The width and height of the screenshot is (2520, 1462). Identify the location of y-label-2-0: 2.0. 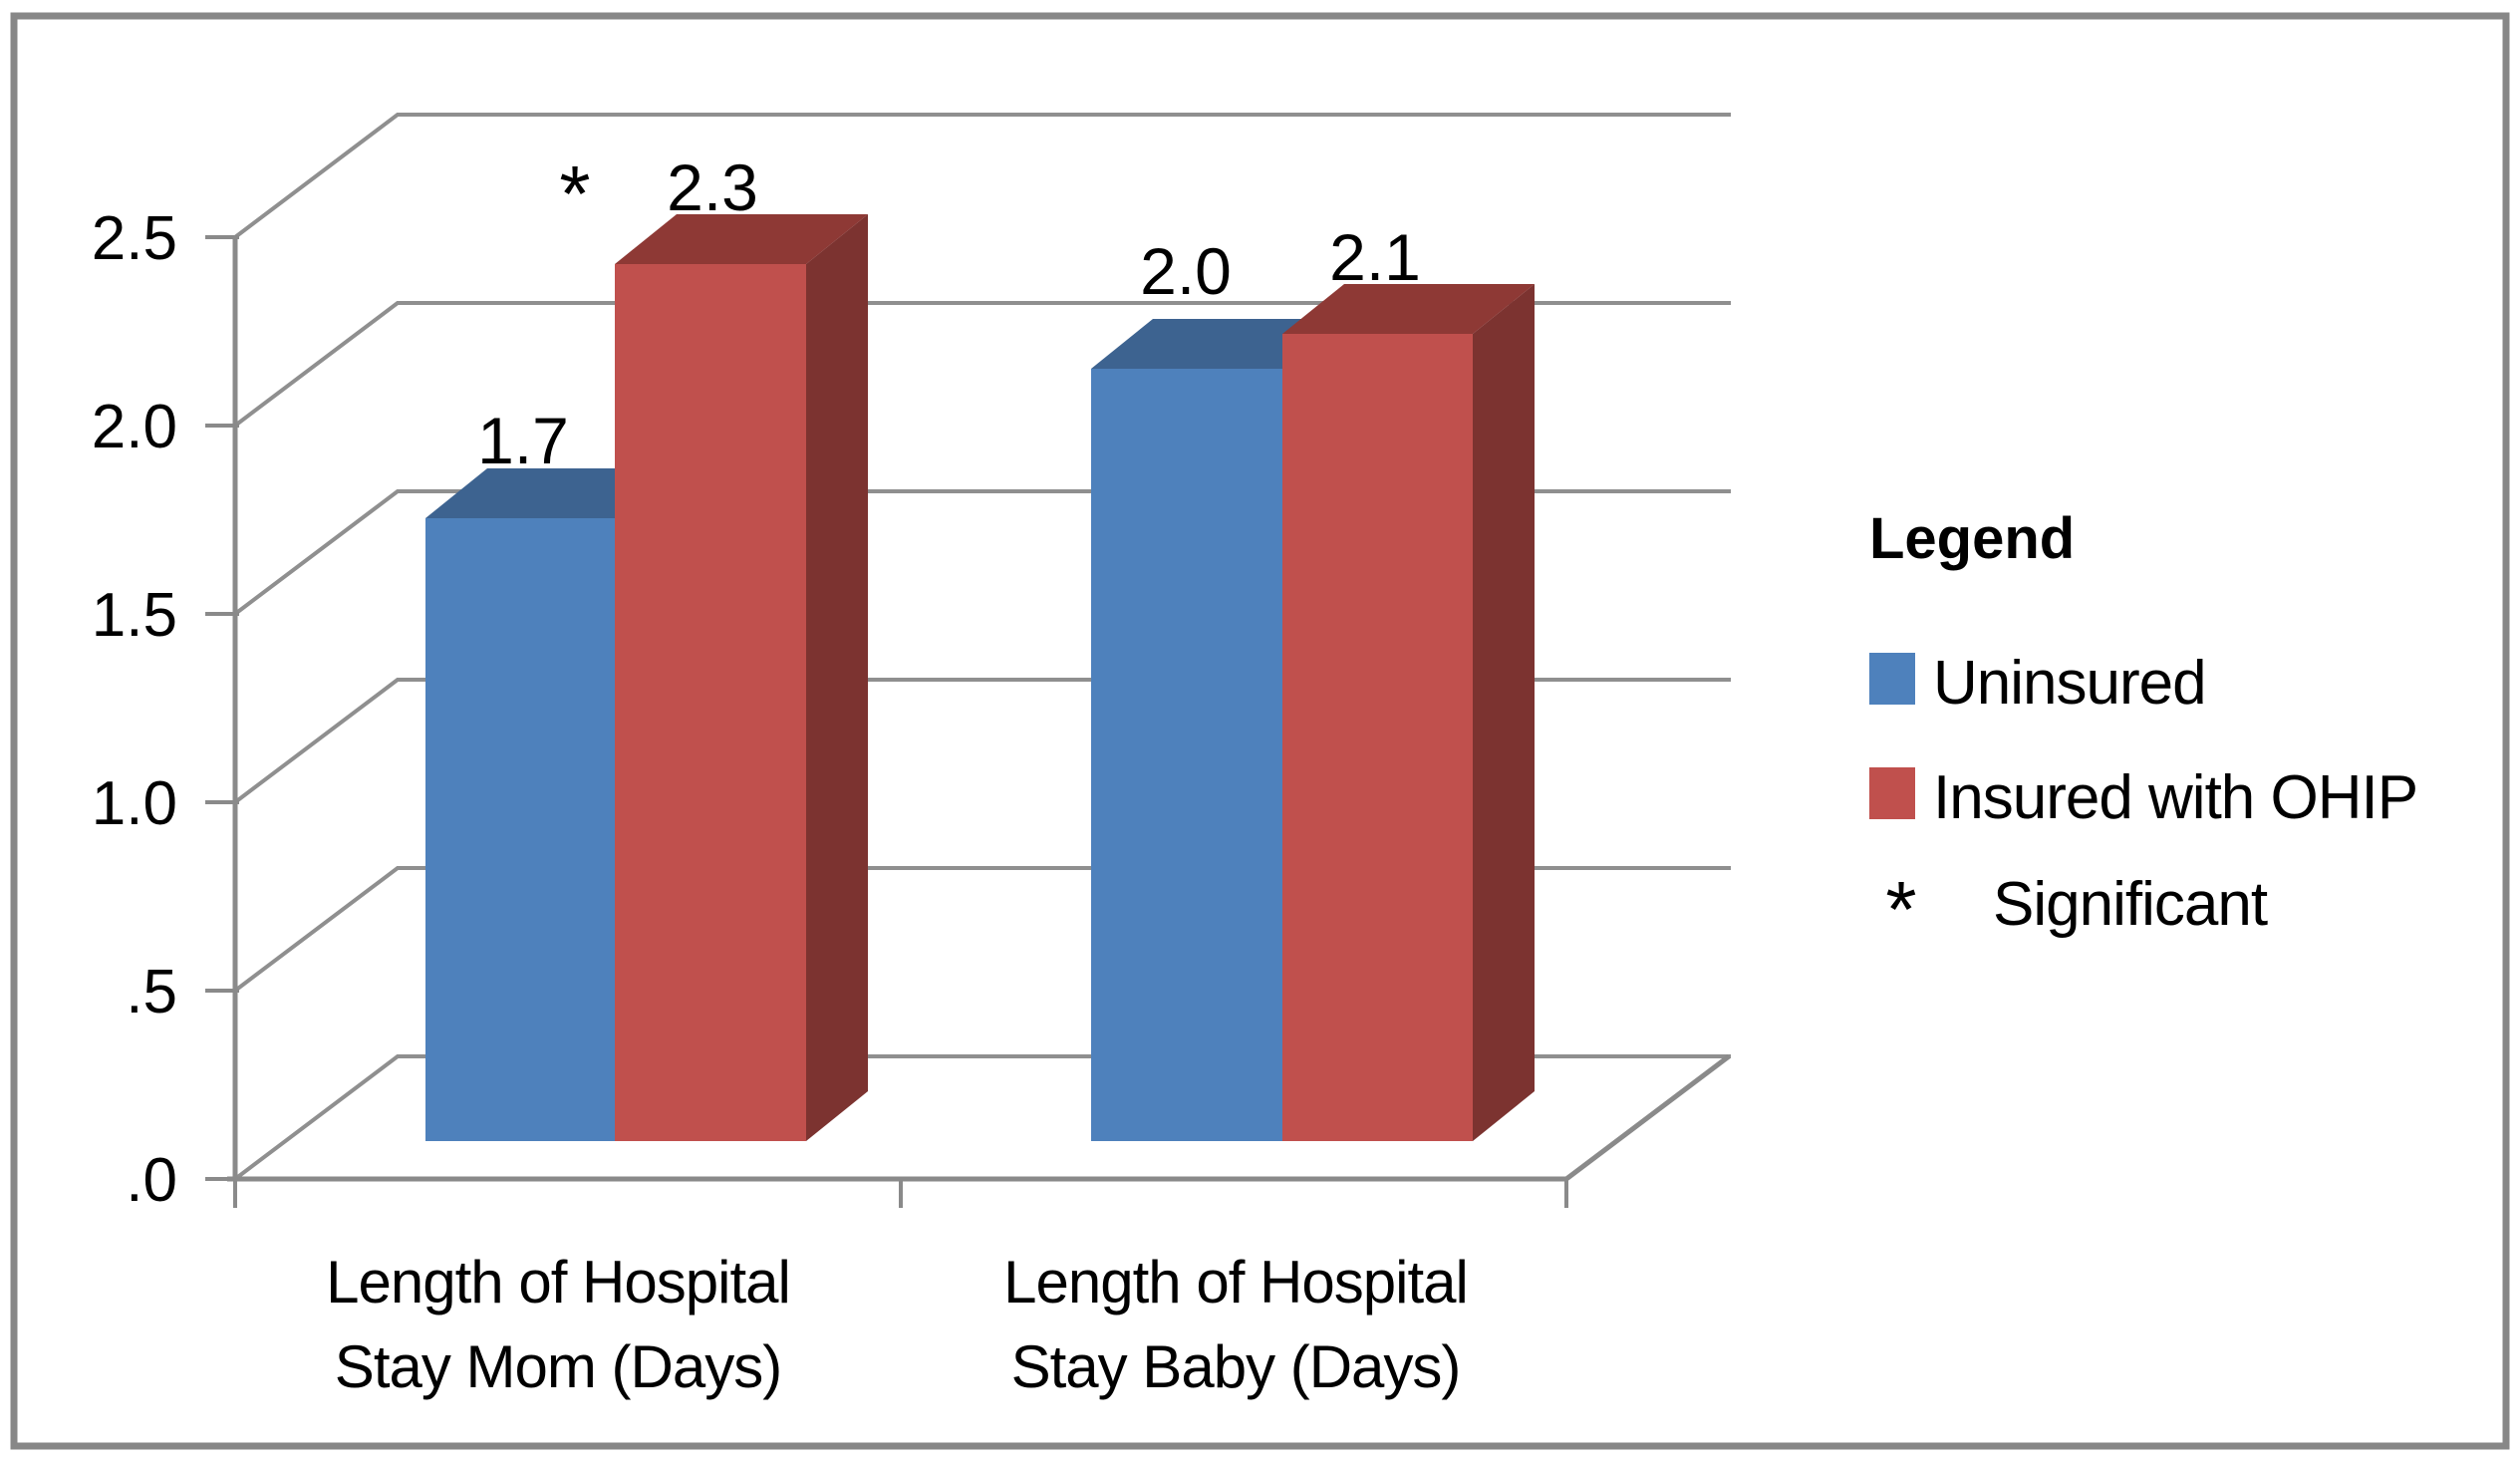
(134, 427).